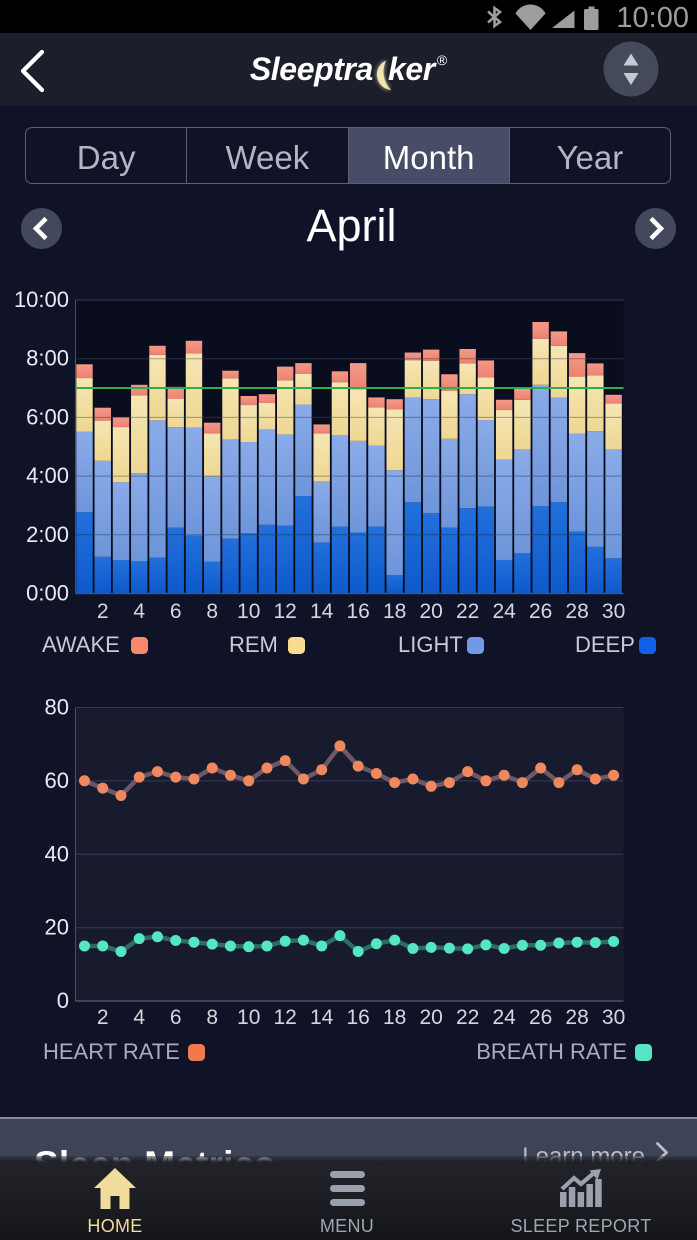  Describe the element at coordinates (47, 475) in the screenshot. I see `svg-text: 4:00` at that location.